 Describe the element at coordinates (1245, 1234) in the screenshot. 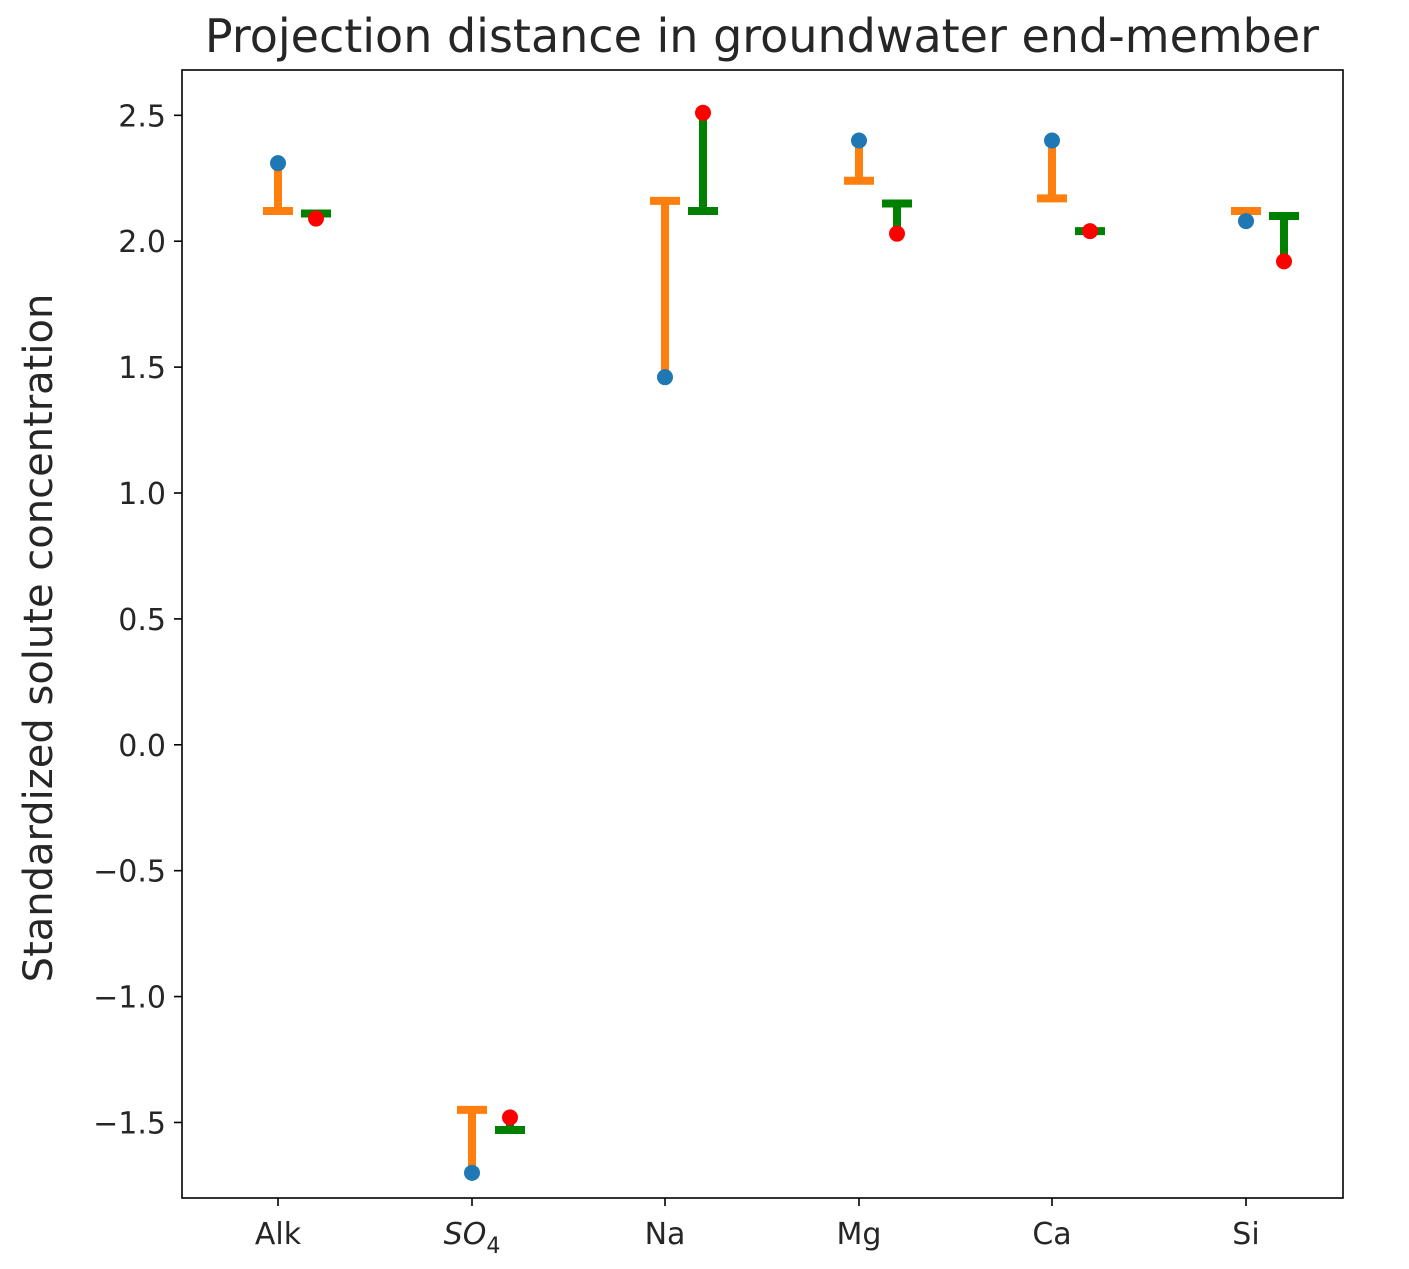

I see `x-tick-label: Si` at that location.